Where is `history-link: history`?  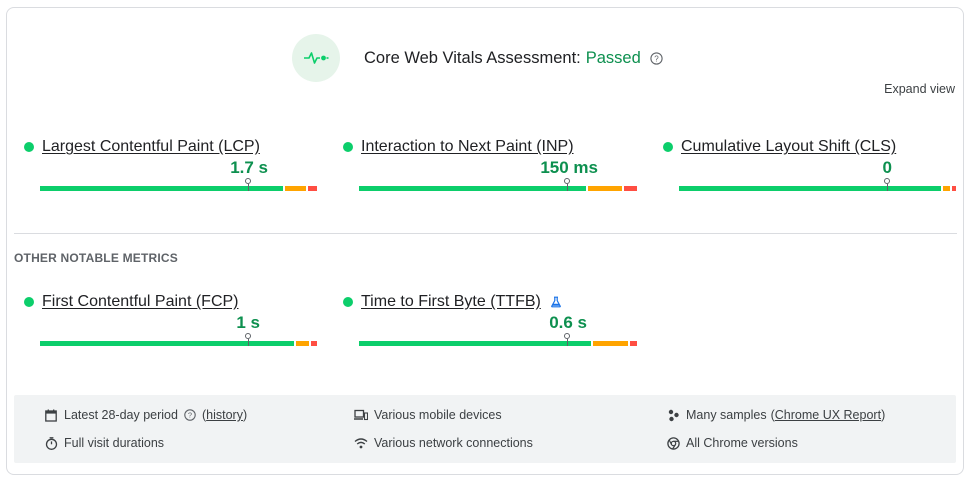 history-link: history is located at coordinates (224, 415).